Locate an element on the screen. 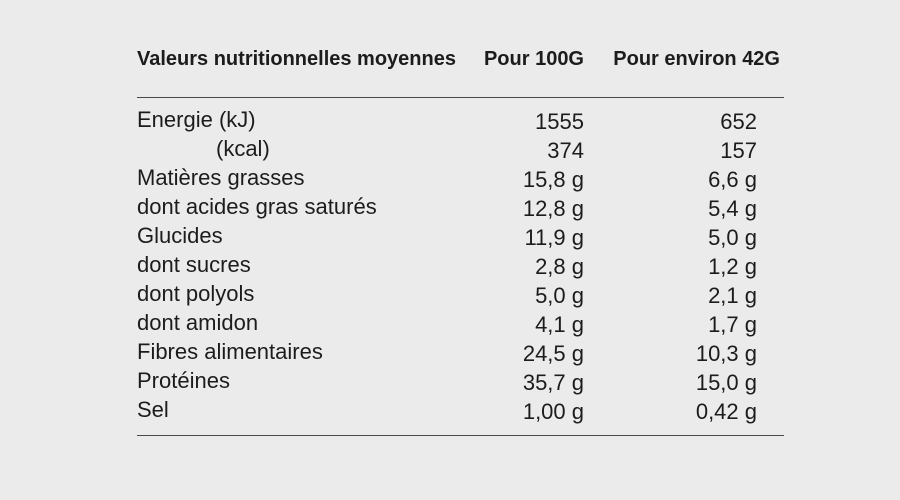 This screenshot has height=500, width=900. row-label: Protéines is located at coordinates (183, 380).